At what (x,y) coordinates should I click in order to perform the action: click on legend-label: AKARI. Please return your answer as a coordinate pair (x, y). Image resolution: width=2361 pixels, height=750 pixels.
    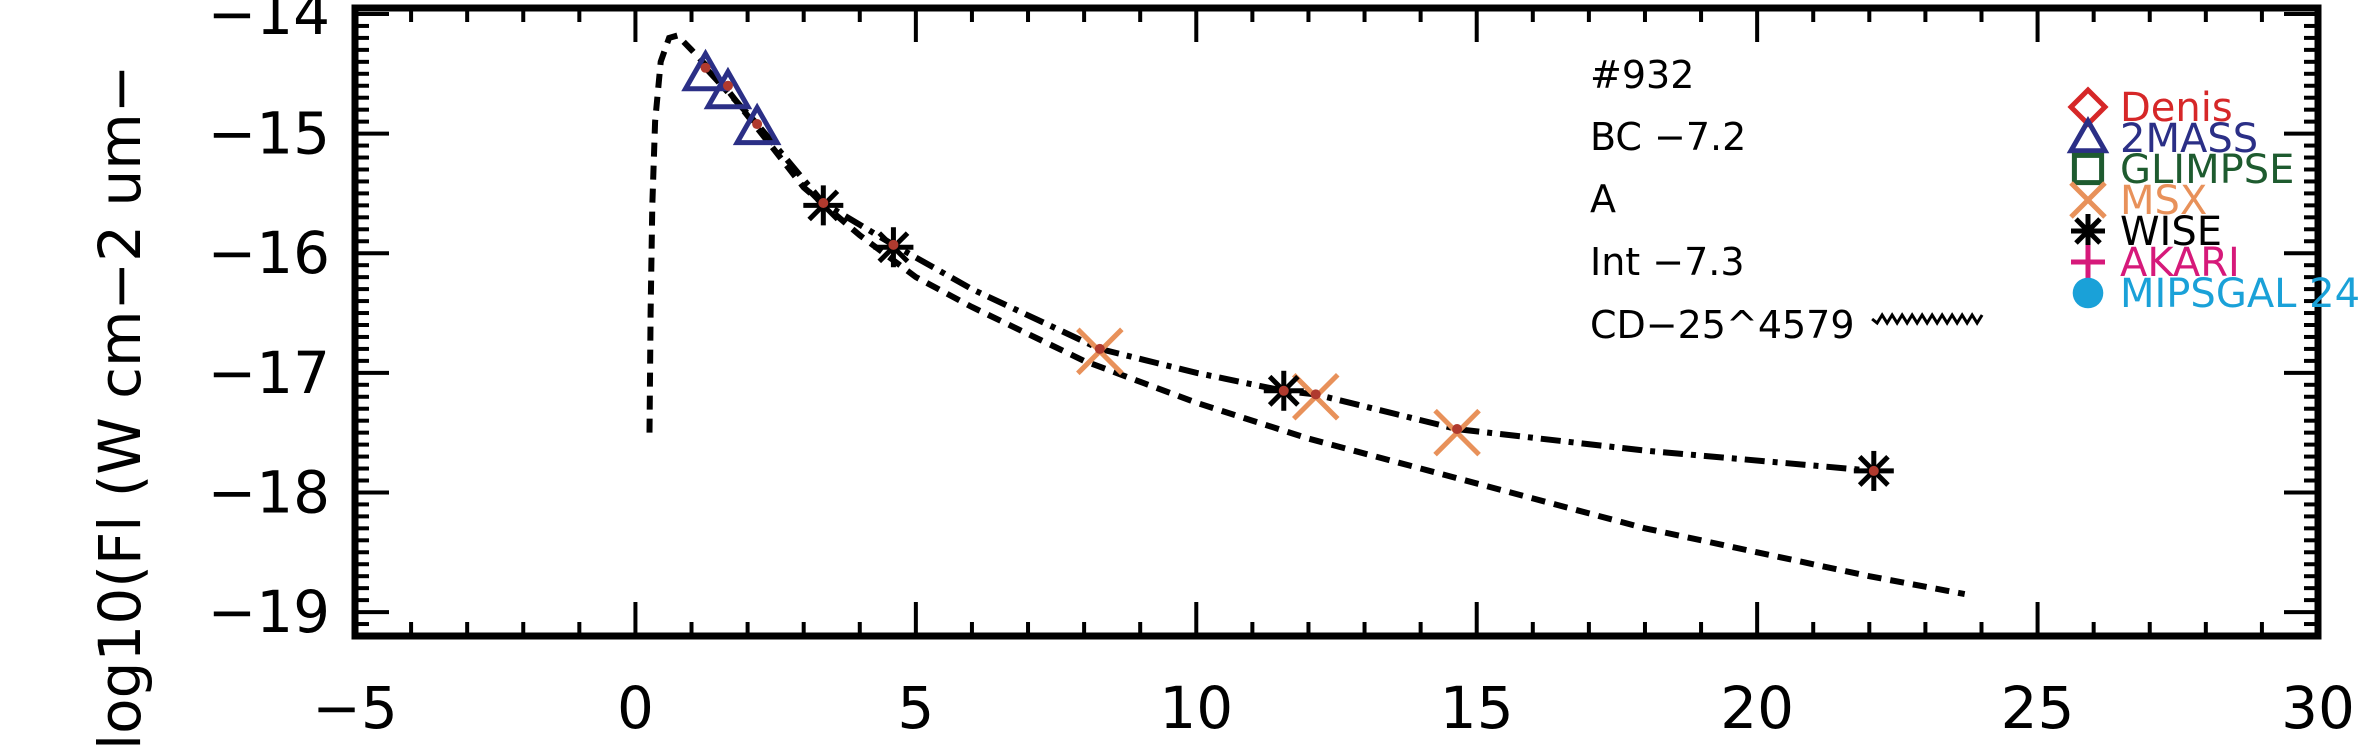
    Looking at the image, I should click on (2180, 263).